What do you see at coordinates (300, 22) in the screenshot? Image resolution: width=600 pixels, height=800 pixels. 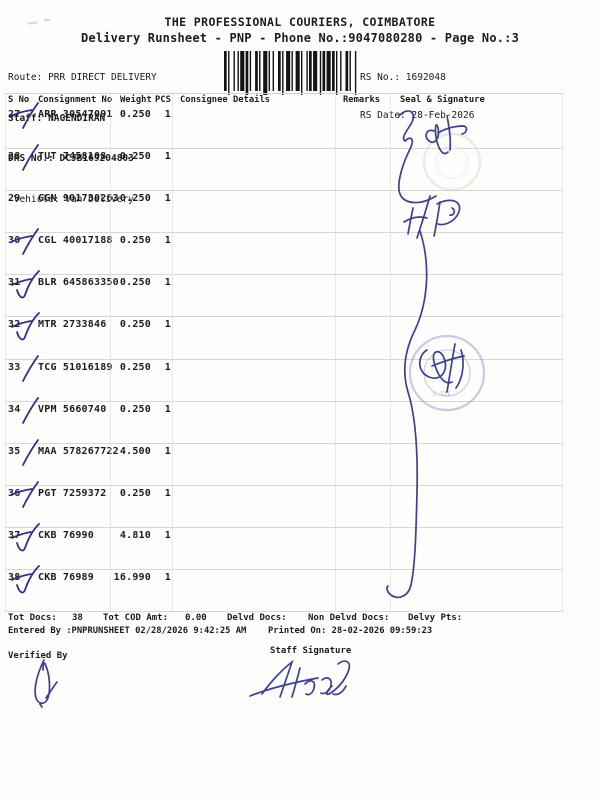 I see `doc-title: THE PROFESSIONAL COURIERS, COIMBATORE` at bounding box center [300, 22].